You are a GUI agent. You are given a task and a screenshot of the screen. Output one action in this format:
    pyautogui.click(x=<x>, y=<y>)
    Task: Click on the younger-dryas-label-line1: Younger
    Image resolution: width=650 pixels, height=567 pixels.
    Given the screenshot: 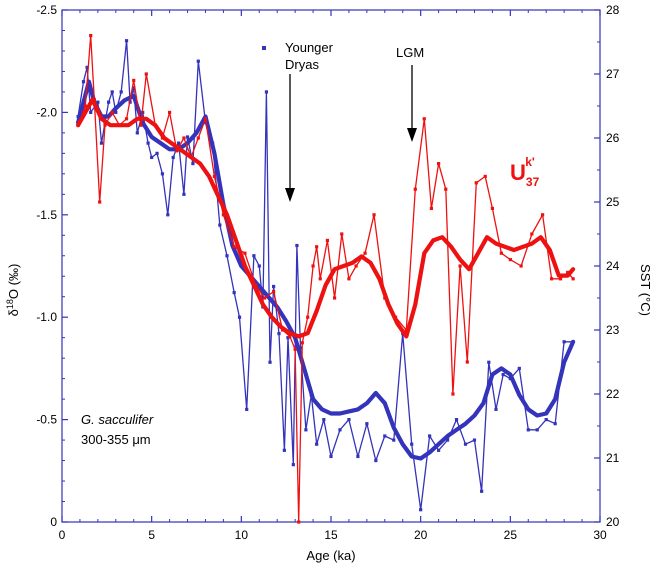 What is the action you would take?
    pyautogui.click(x=309, y=47)
    